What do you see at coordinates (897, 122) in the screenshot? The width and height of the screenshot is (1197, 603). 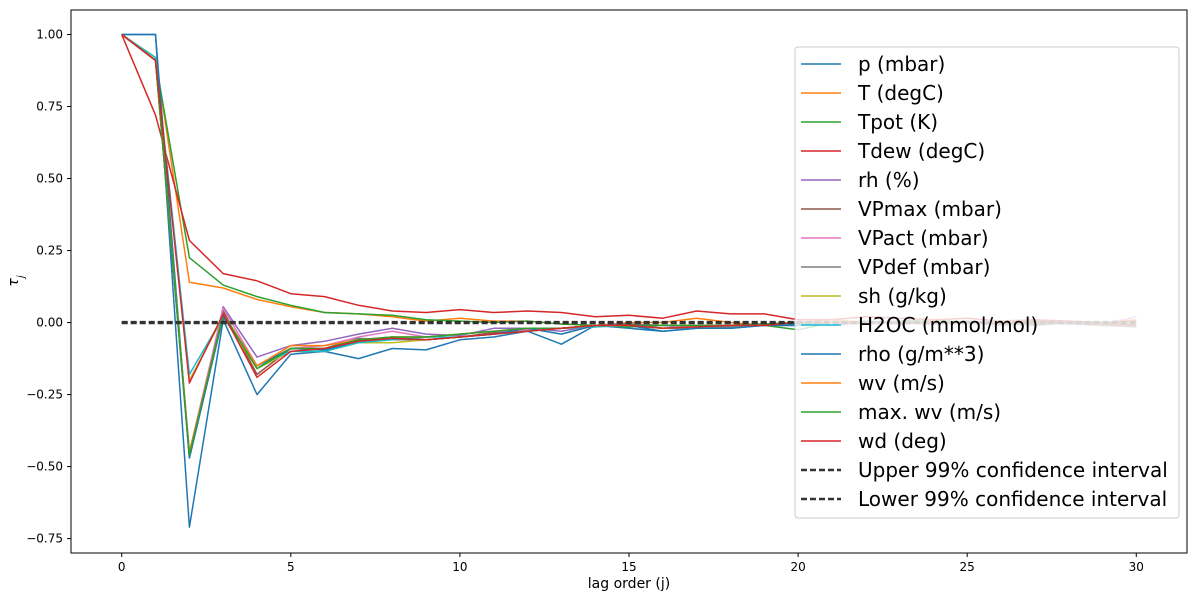 I see `legend-label: Tpot (K)` at bounding box center [897, 122].